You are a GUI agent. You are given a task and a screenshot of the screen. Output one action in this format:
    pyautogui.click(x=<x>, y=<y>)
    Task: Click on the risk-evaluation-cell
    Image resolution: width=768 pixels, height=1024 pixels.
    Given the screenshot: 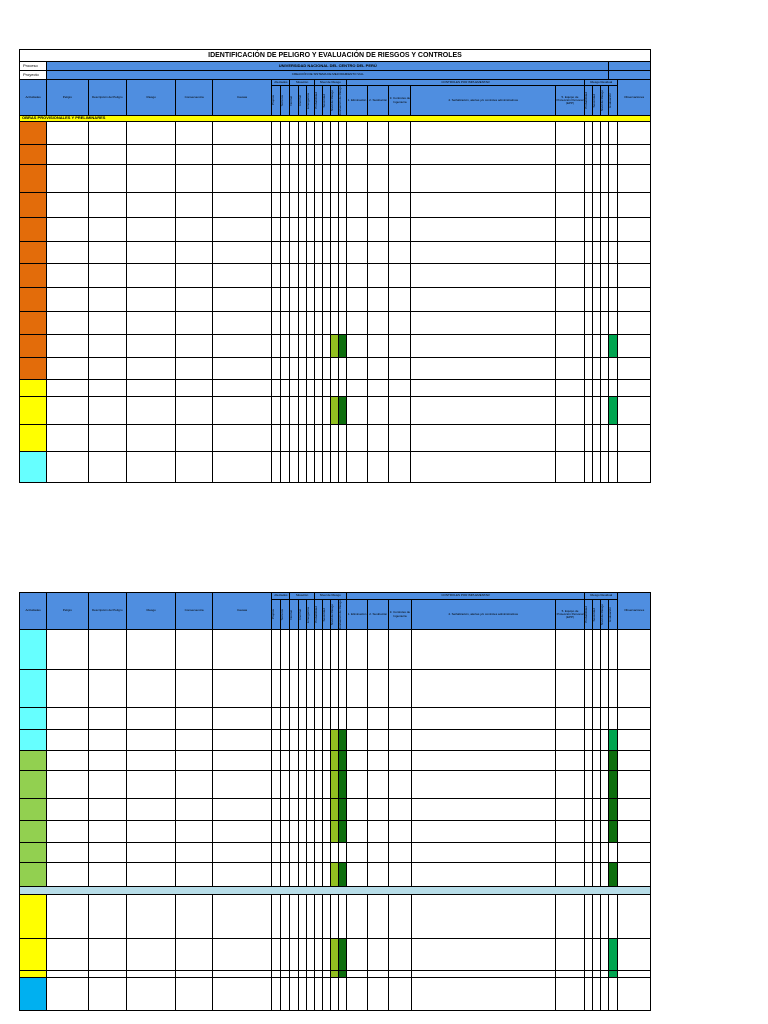 What is the action you would take?
    pyautogui.click(x=342, y=832)
    